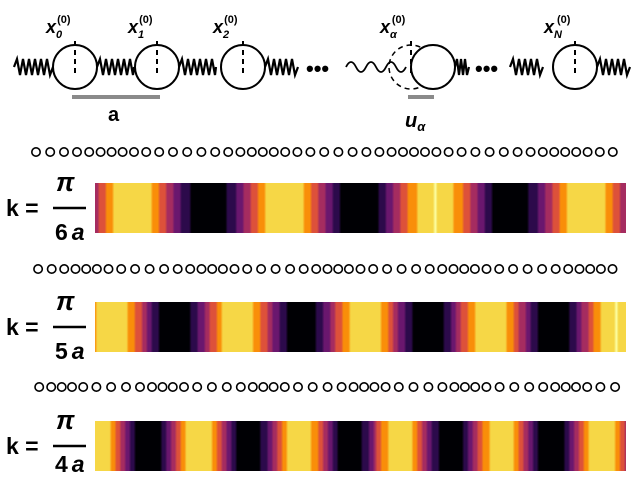 This screenshot has width=641, height=478. Describe the element at coordinates (433, 67) in the screenshot. I see `mass-alpha-displaced` at that location.